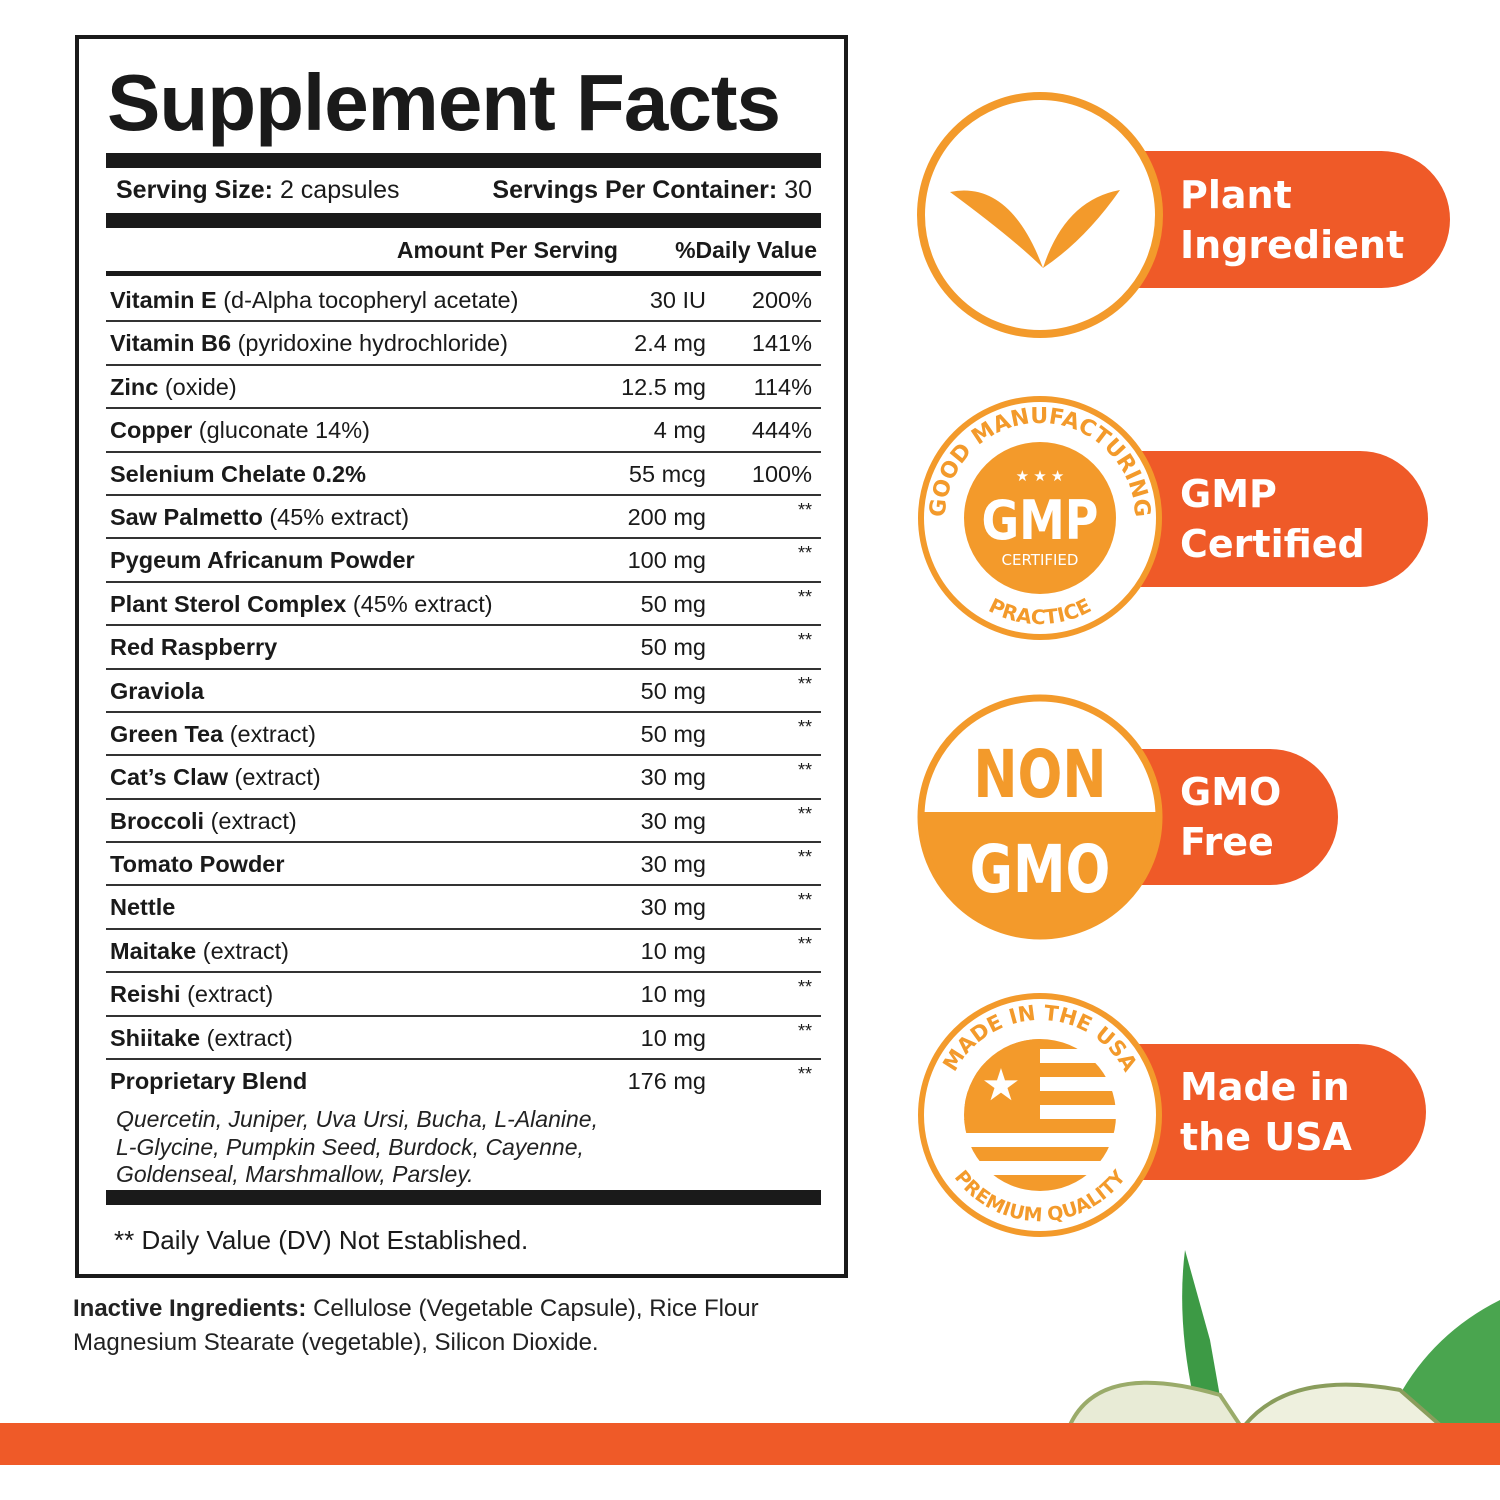  What do you see at coordinates (151, 430) in the screenshot?
I see `nutrient-name-bold: Copper` at bounding box center [151, 430].